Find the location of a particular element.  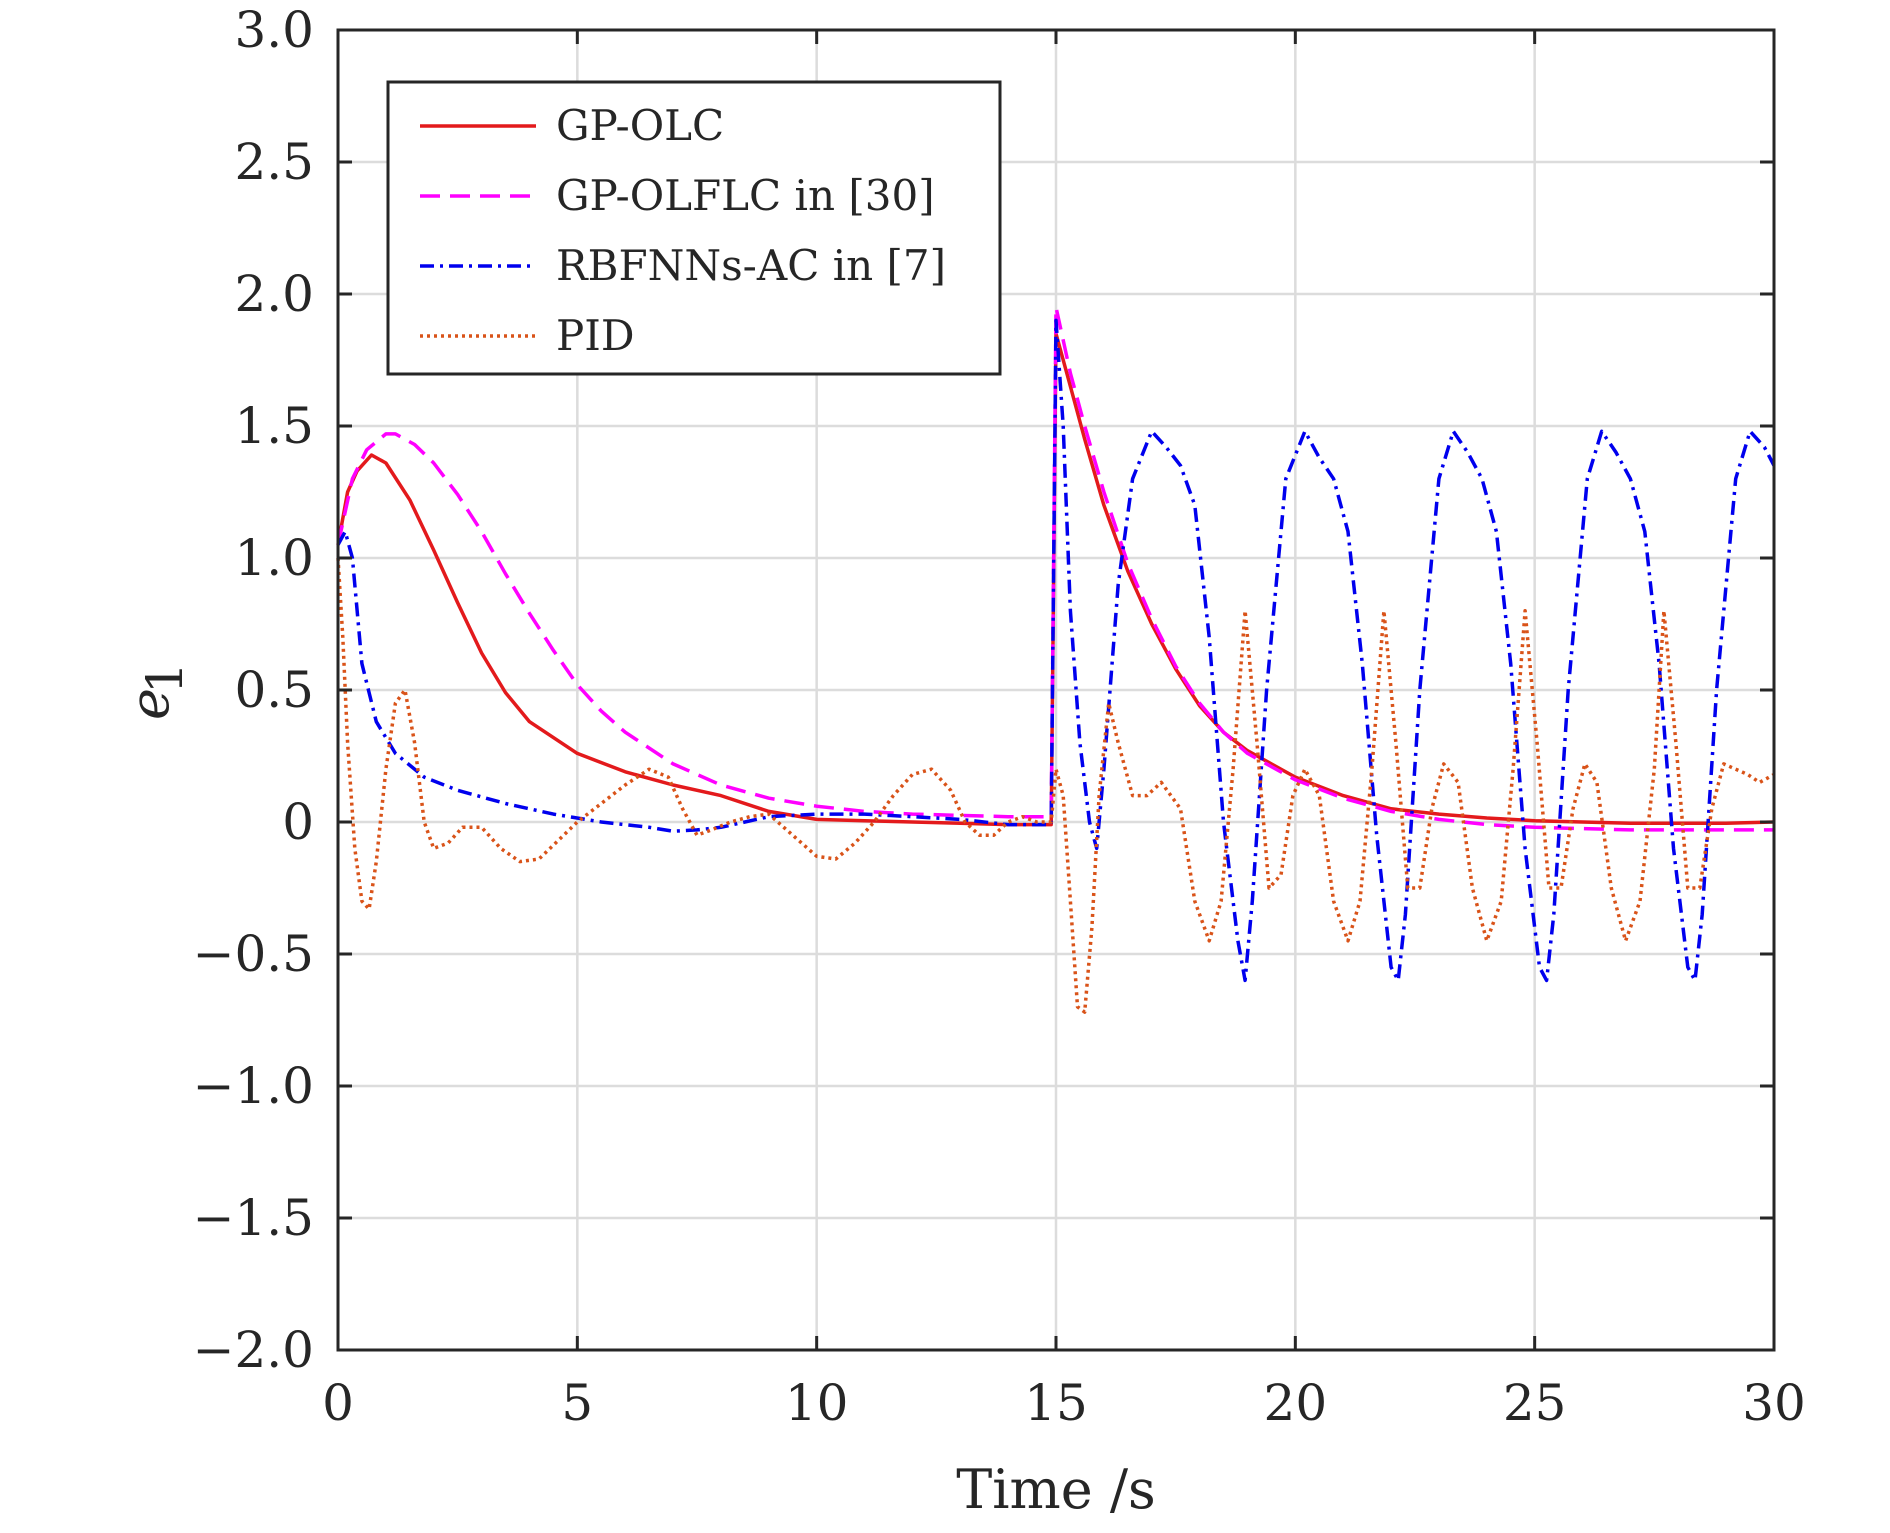

y-axis-title-subscript: 1 is located at coordinates (165, 678).